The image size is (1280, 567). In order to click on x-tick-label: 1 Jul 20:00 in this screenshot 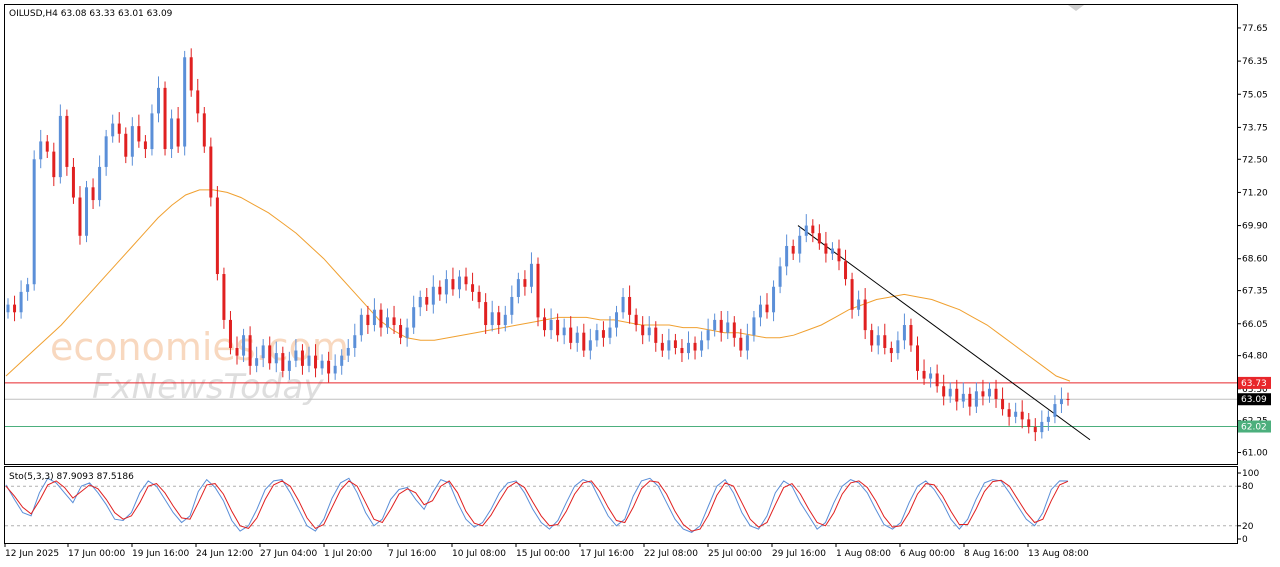, I will do `click(348, 554)`.